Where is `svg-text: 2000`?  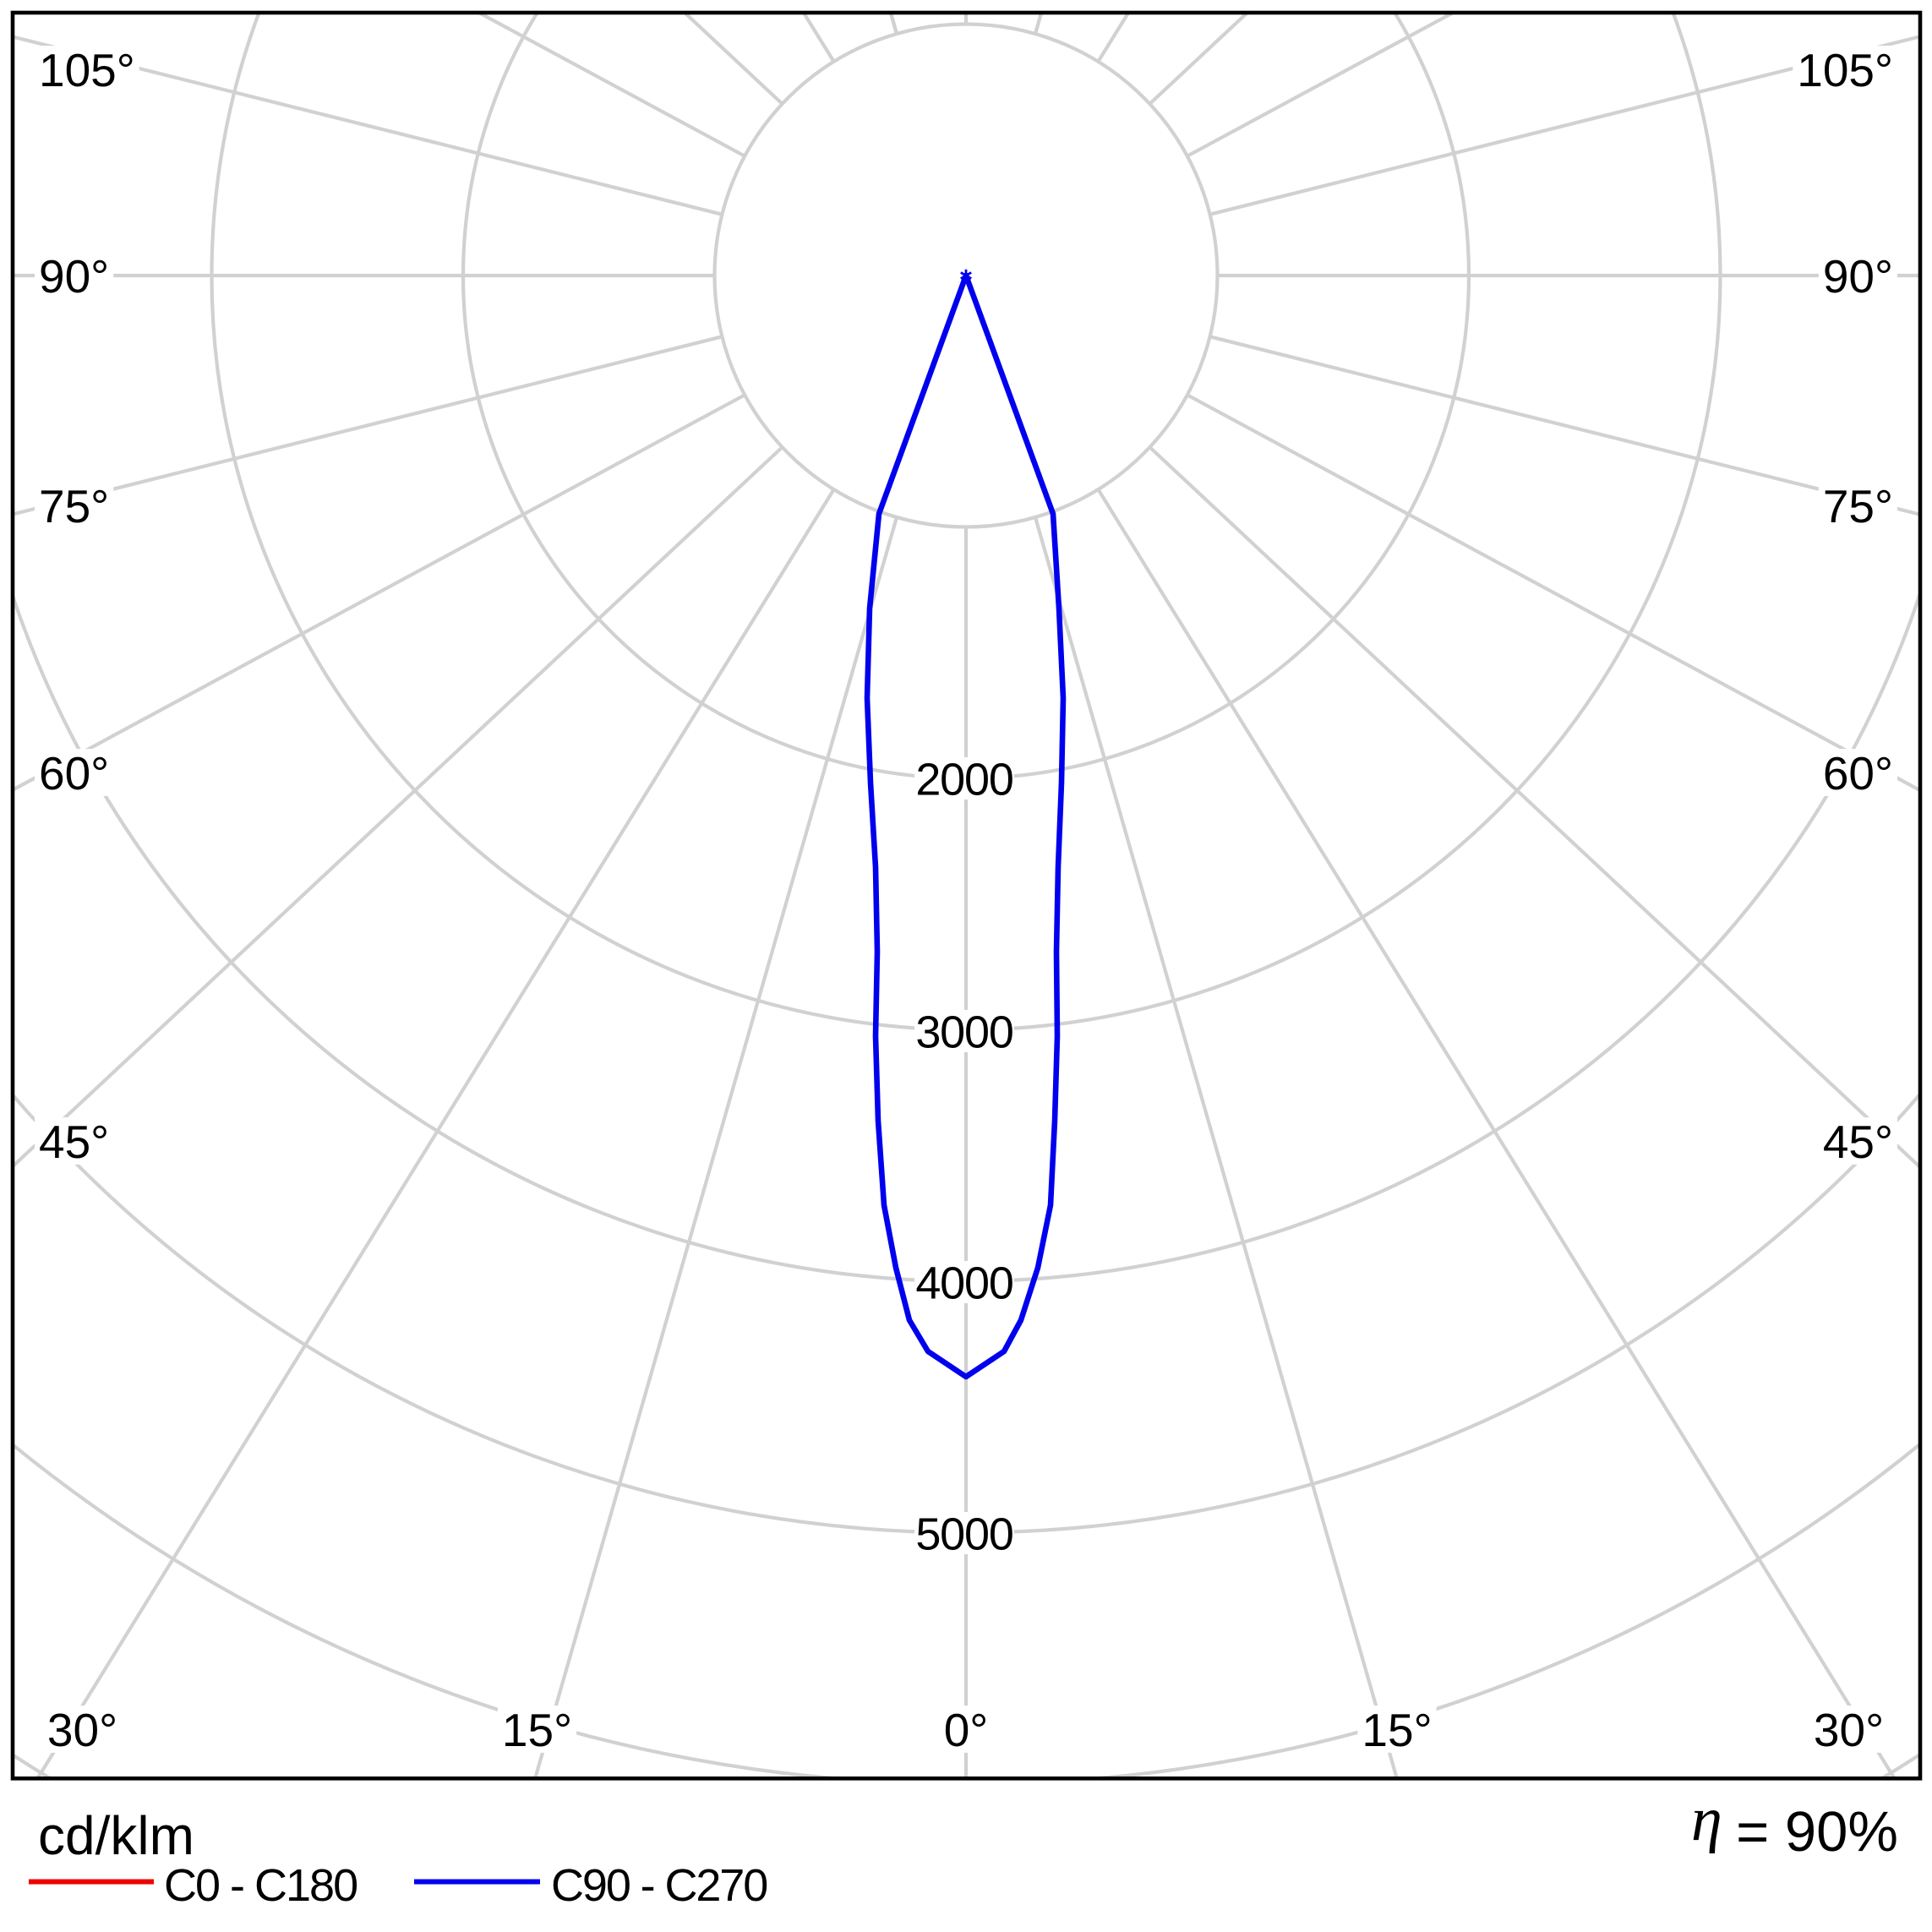 svg-text: 2000 is located at coordinates (963, 780).